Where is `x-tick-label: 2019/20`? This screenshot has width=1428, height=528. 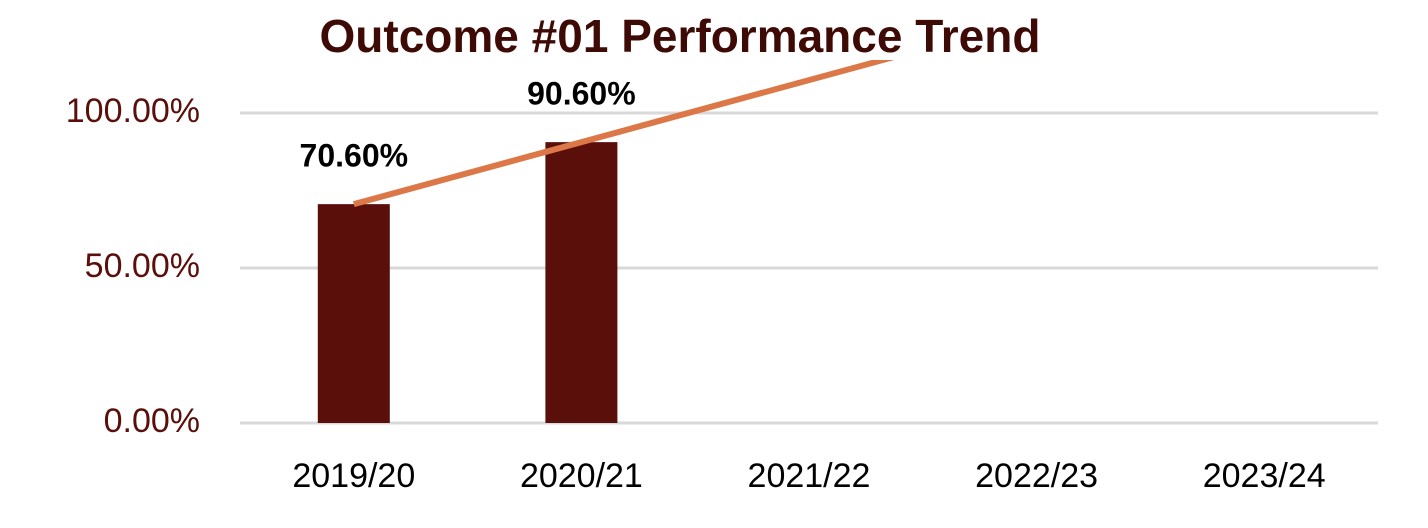
x-tick-label: 2019/20 is located at coordinates (353, 476).